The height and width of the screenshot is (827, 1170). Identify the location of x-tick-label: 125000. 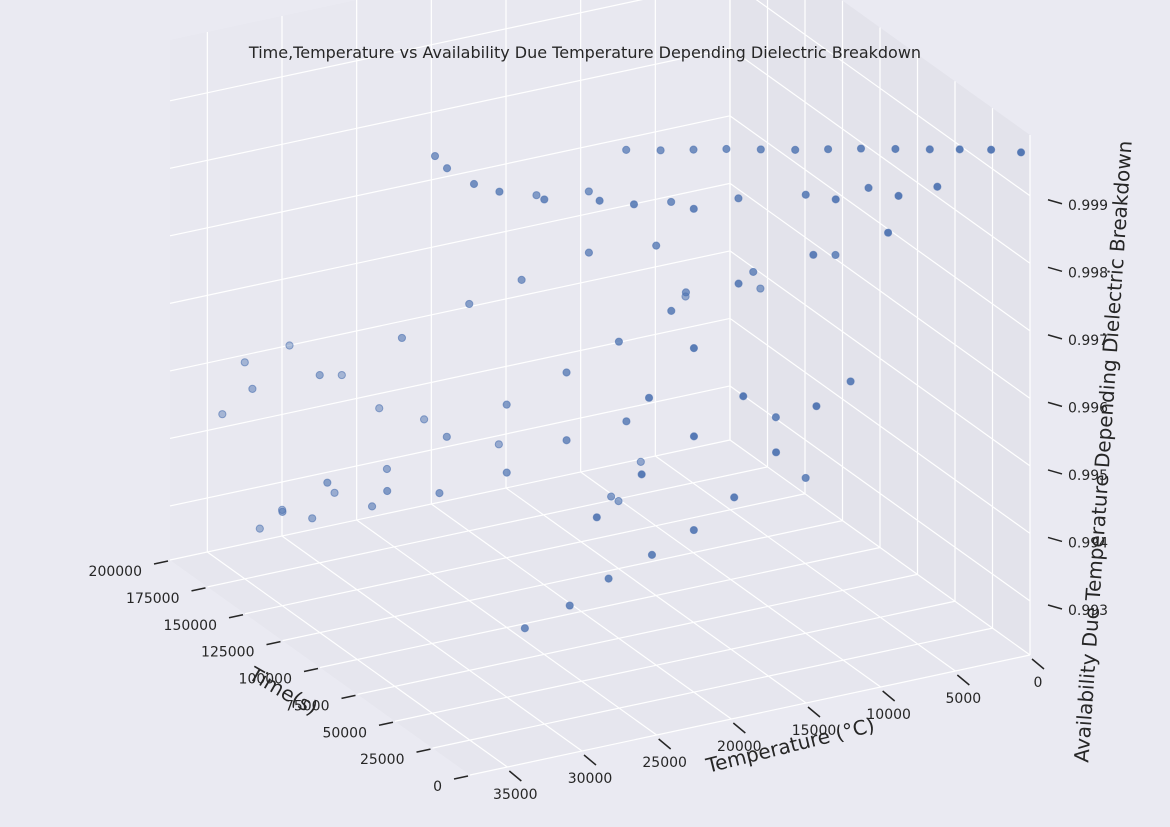
(227, 653).